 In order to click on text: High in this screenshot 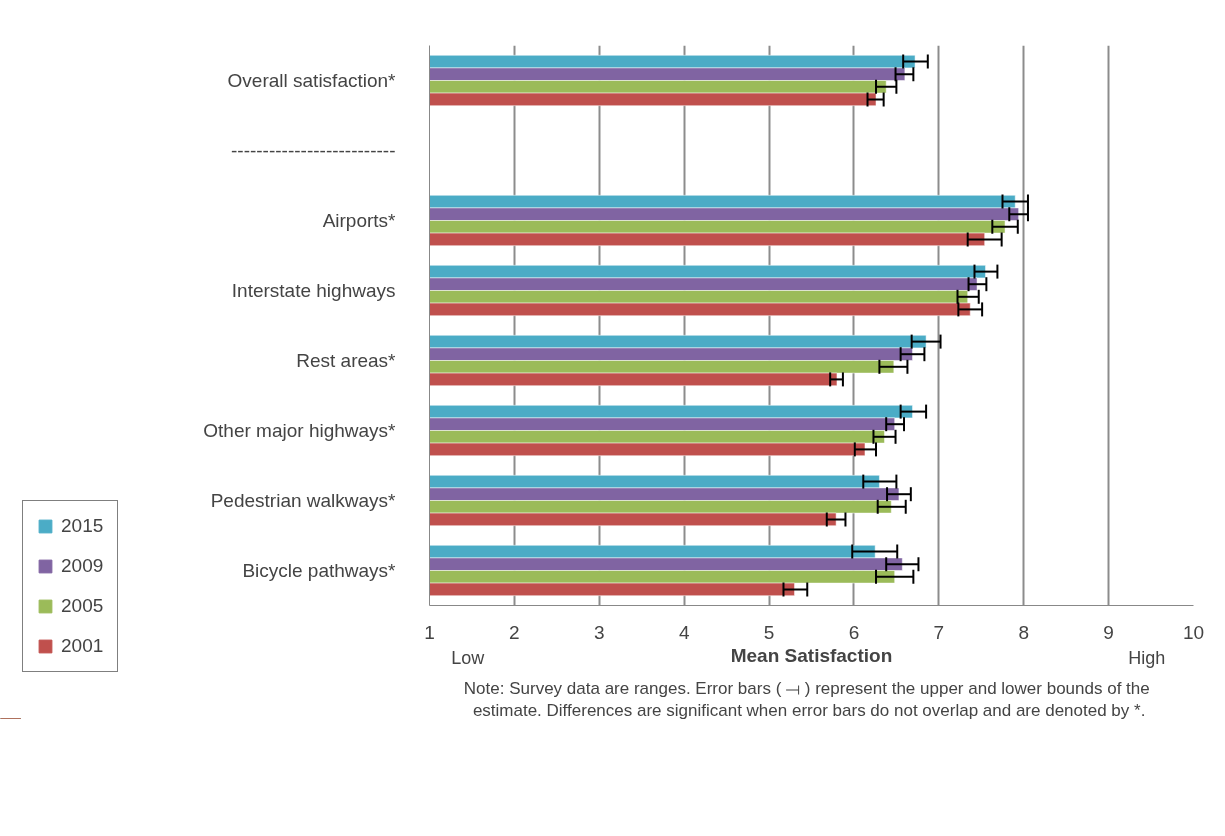, I will do `click(1147, 657)`.